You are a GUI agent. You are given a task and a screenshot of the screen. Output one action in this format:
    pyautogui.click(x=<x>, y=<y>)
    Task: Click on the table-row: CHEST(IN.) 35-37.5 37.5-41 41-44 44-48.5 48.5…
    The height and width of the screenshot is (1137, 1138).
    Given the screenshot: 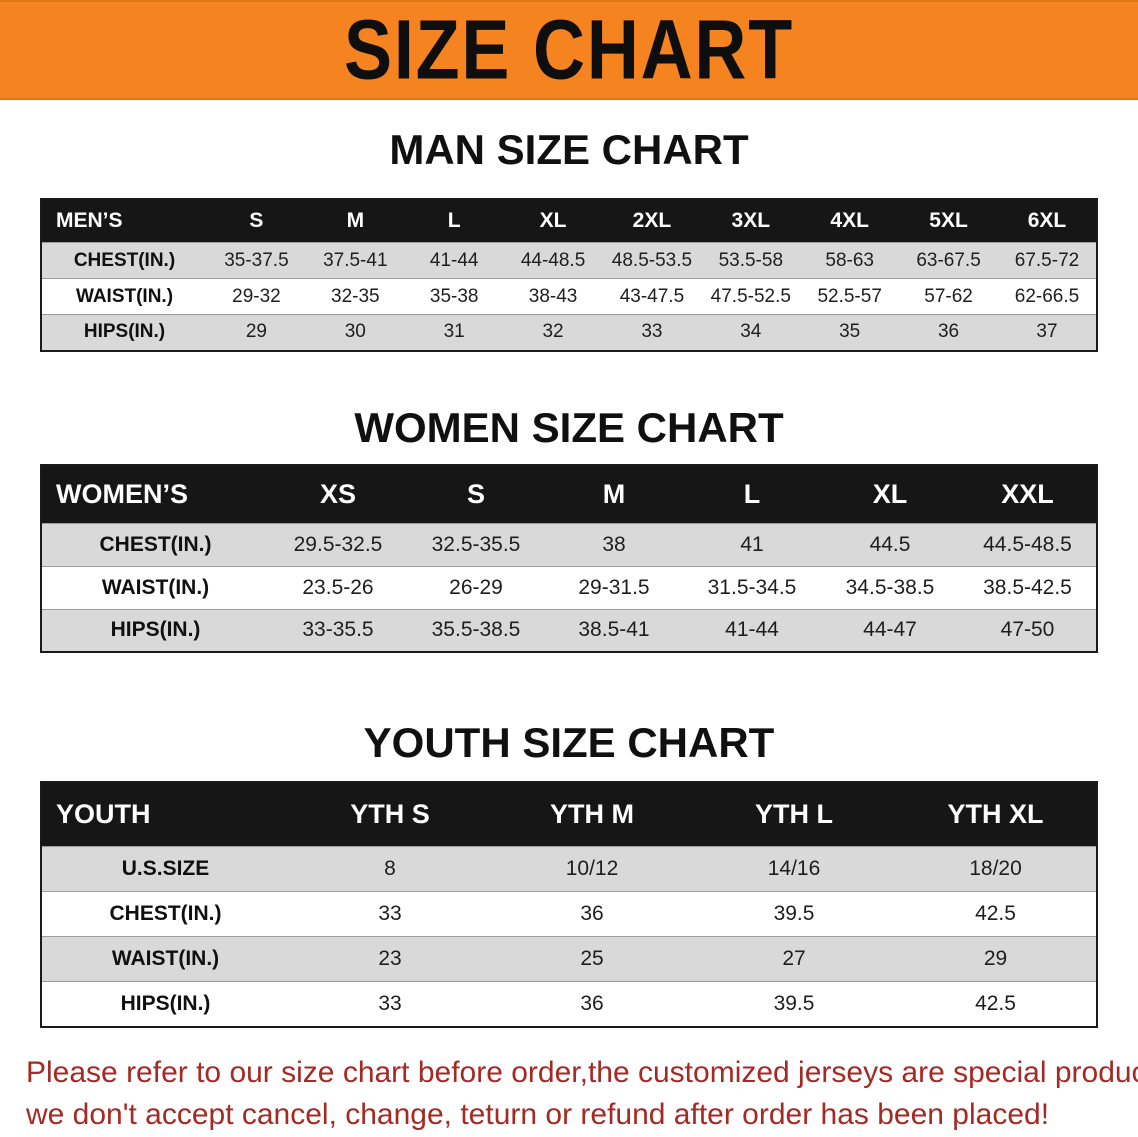 What is the action you would take?
    pyautogui.click(x=569, y=260)
    